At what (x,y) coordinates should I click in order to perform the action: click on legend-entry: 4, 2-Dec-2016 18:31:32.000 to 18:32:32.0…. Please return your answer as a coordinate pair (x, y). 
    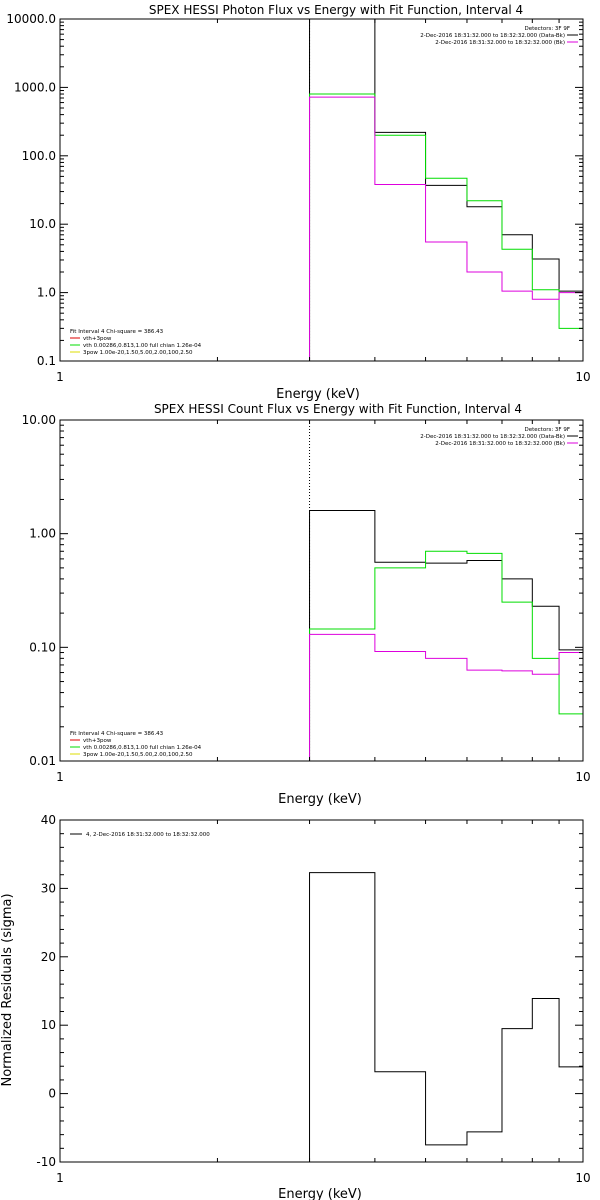
    Looking at the image, I should click on (148, 835).